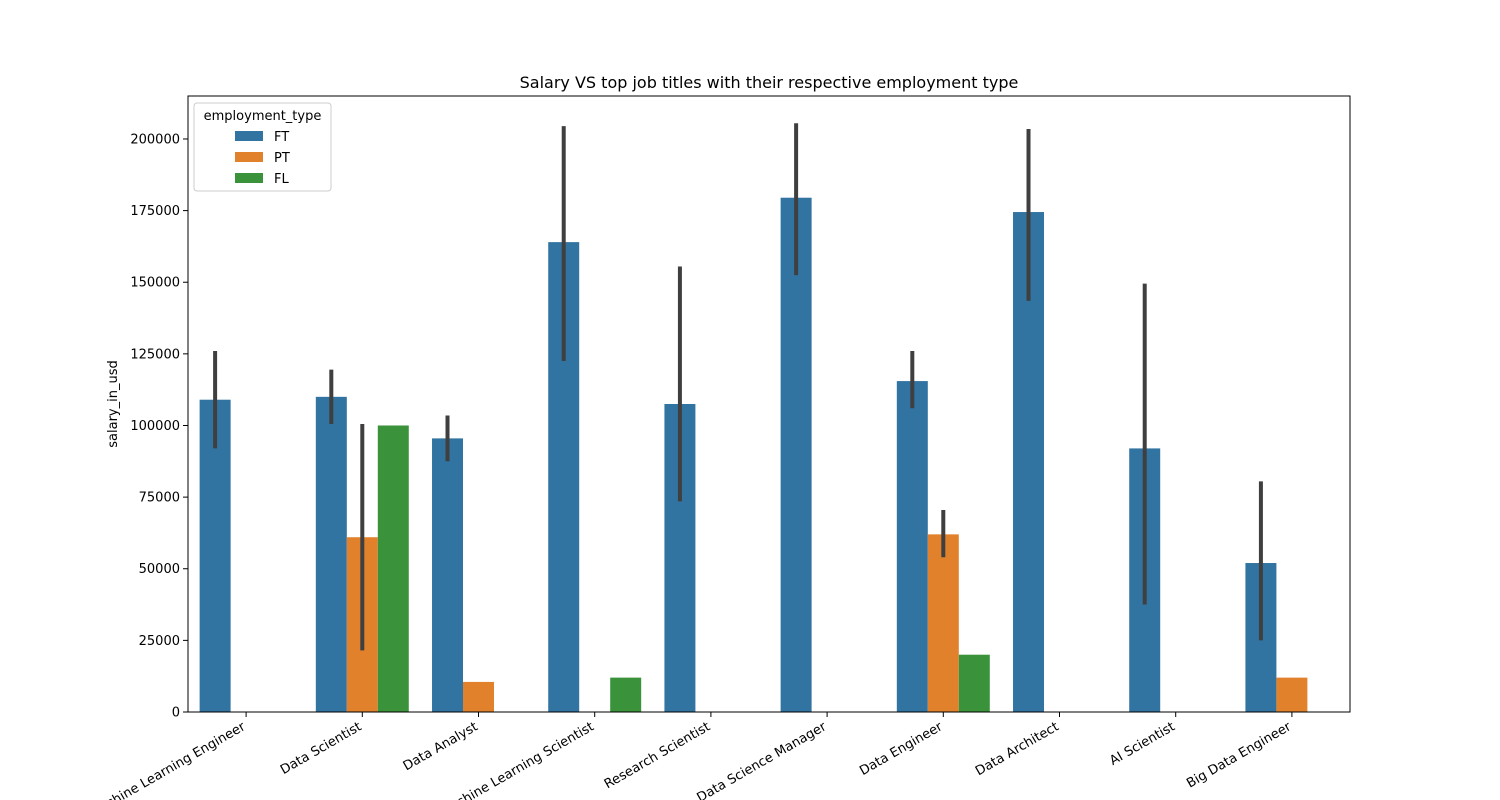 This screenshot has height=800, width=1500. I want to click on x-tick-label: Data Scientist, so click(321, 748).